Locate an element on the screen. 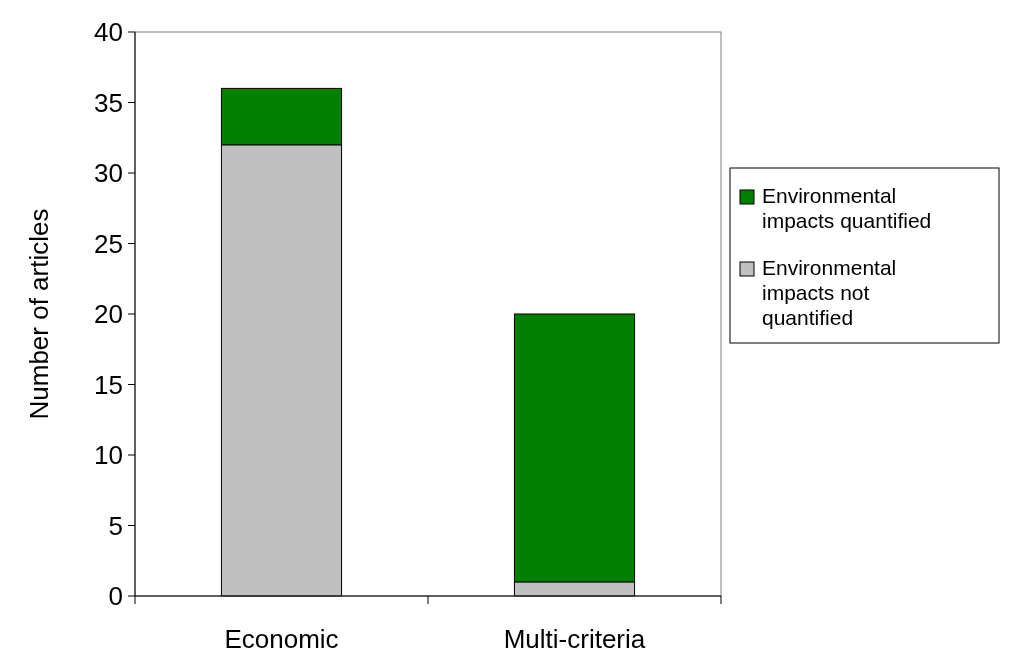 The image size is (1009, 660). legend-label: Environmental impacts not quantified is located at coordinates (829, 292).